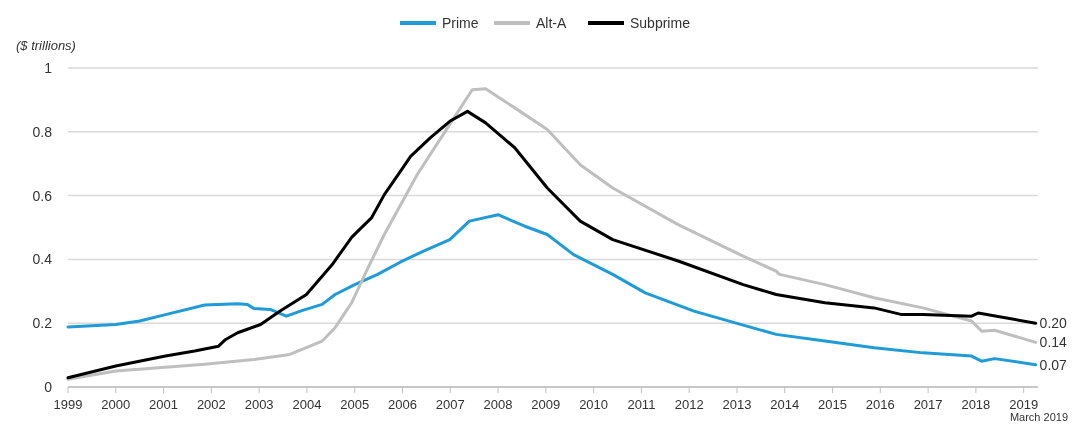 Image resolution: width=1091 pixels, height=433 pixels. Describe the element at coordinates (164, 404) in the screenshot. I see `x-tick-label: 2001` at that location.